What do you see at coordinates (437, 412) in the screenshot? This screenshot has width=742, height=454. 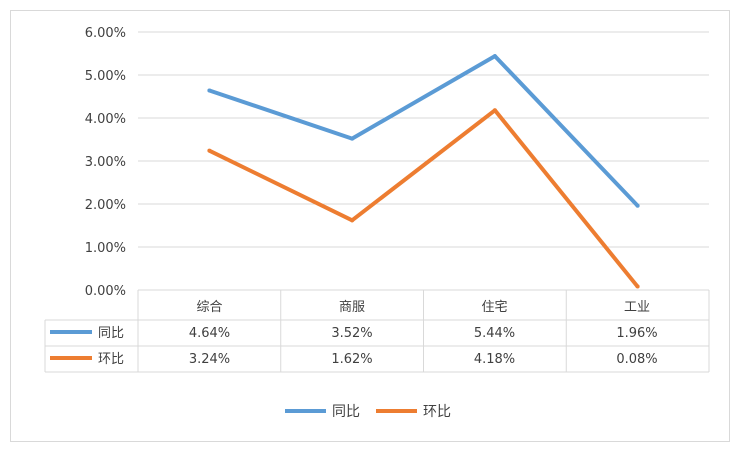 I see `legend-label-mom: 环比` at bounding box center [437, 412].